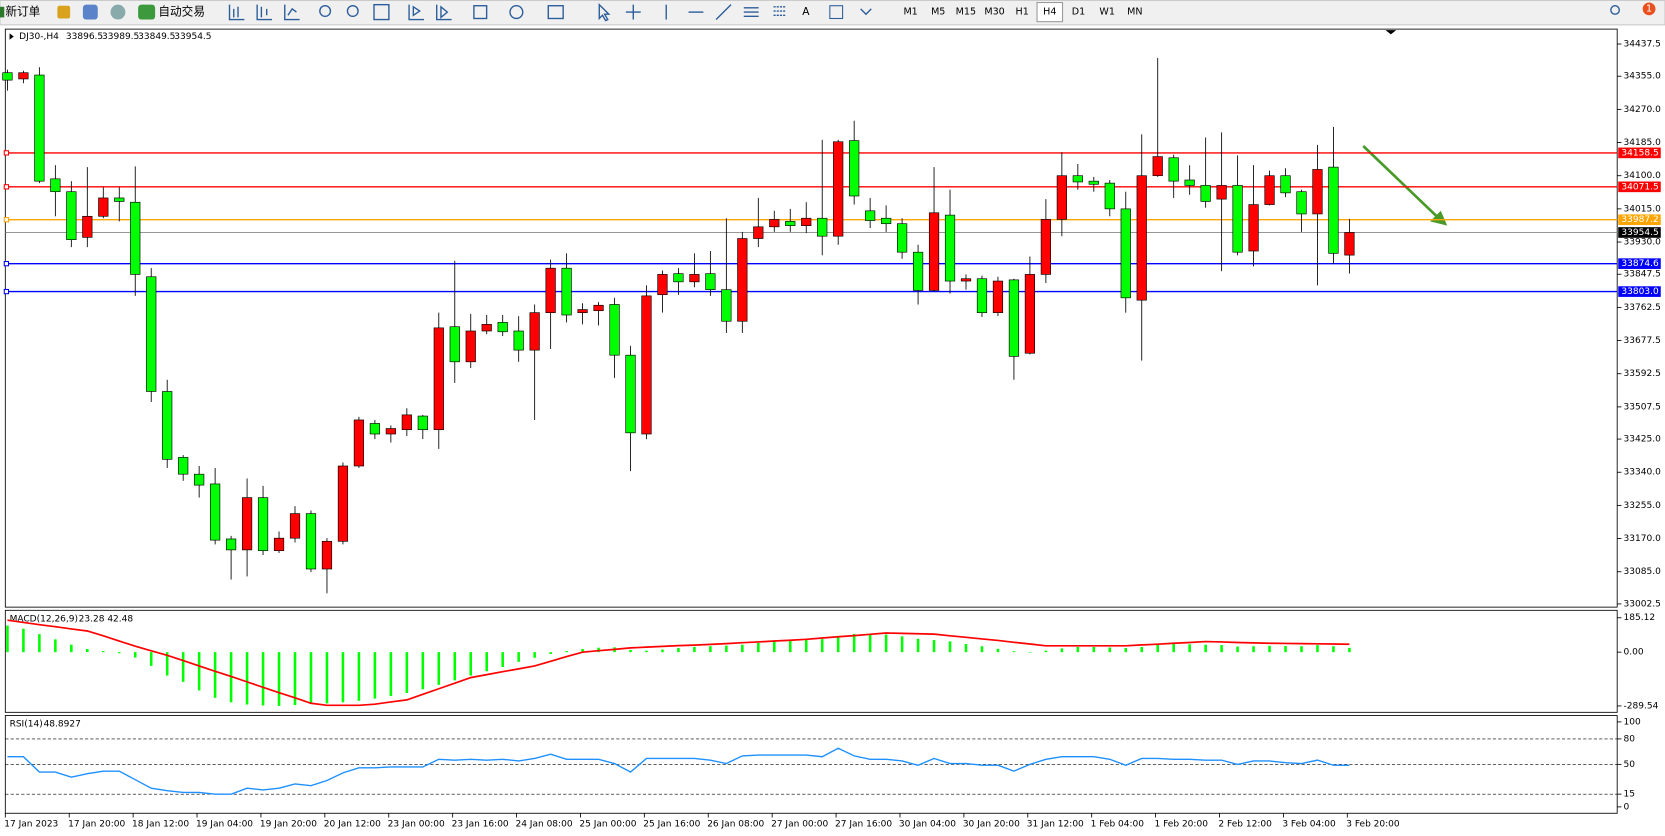  I want to click on y-tick-label: 0, so click(1627, 807).